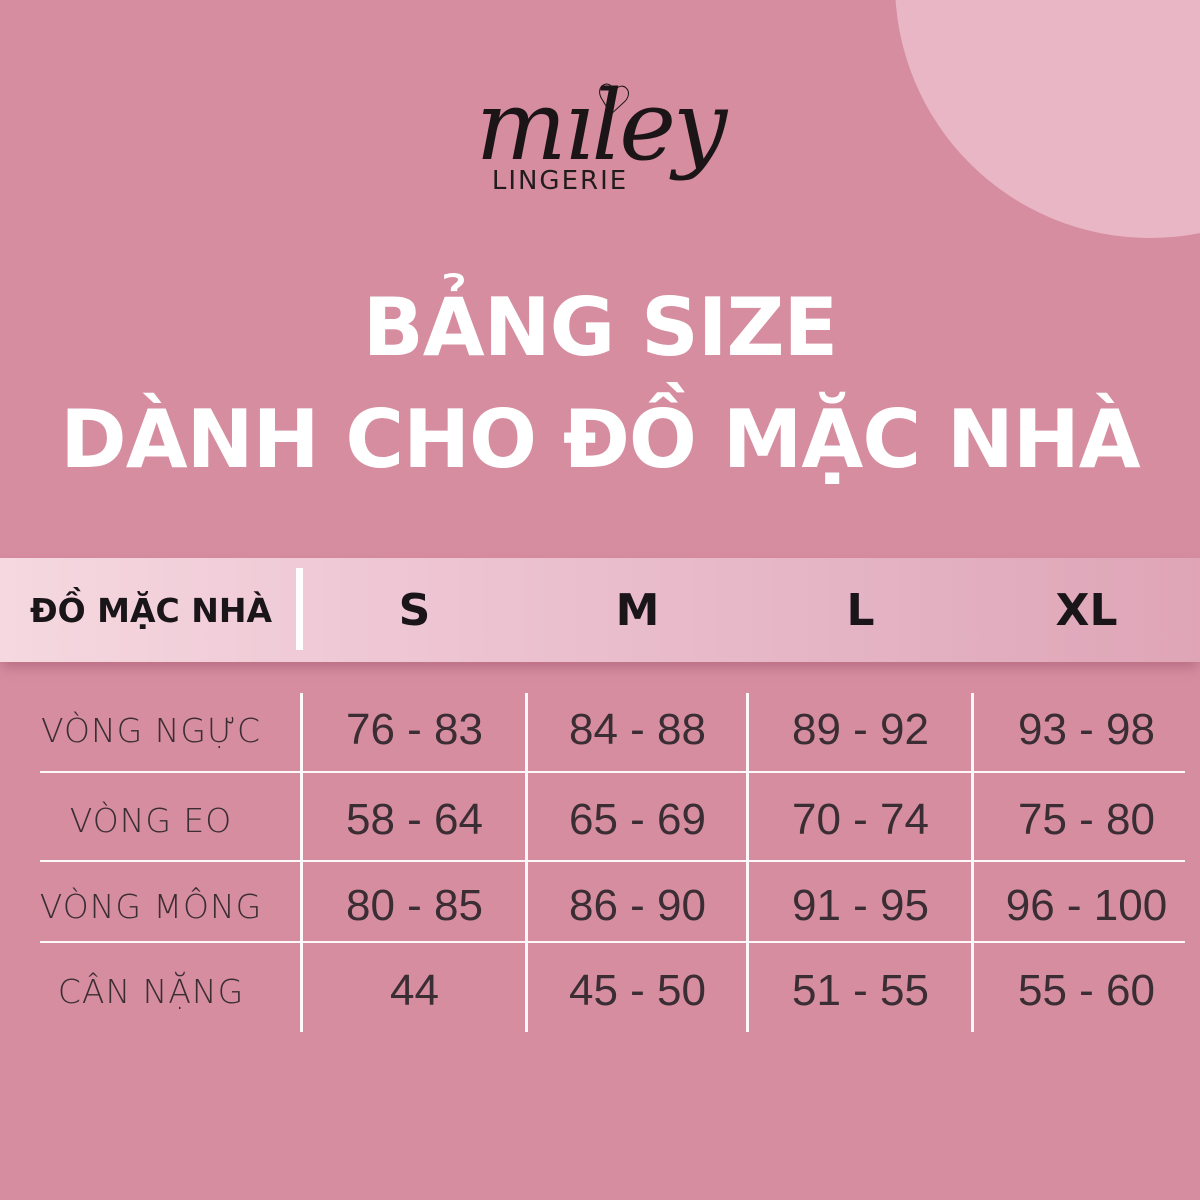 The image size is (1200, 1200). I want to click on row-label: CÂN NẶNG, so click(151, 991).